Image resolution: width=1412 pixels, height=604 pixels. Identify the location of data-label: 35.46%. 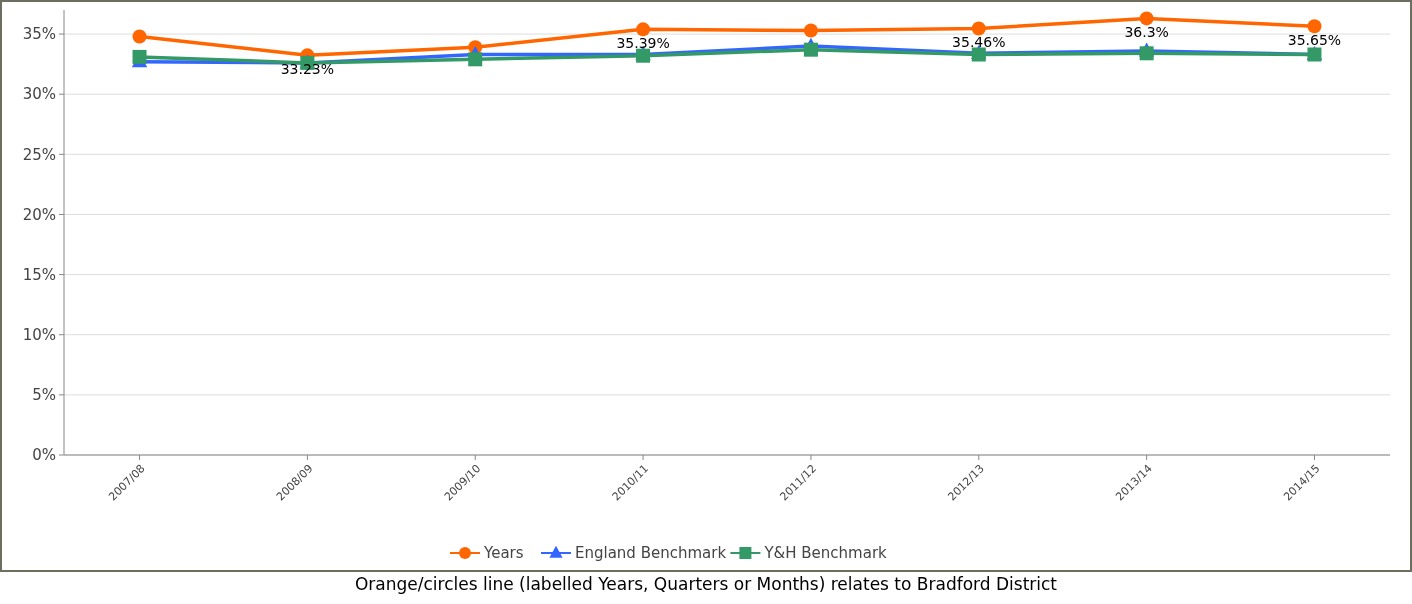
(979, 42).